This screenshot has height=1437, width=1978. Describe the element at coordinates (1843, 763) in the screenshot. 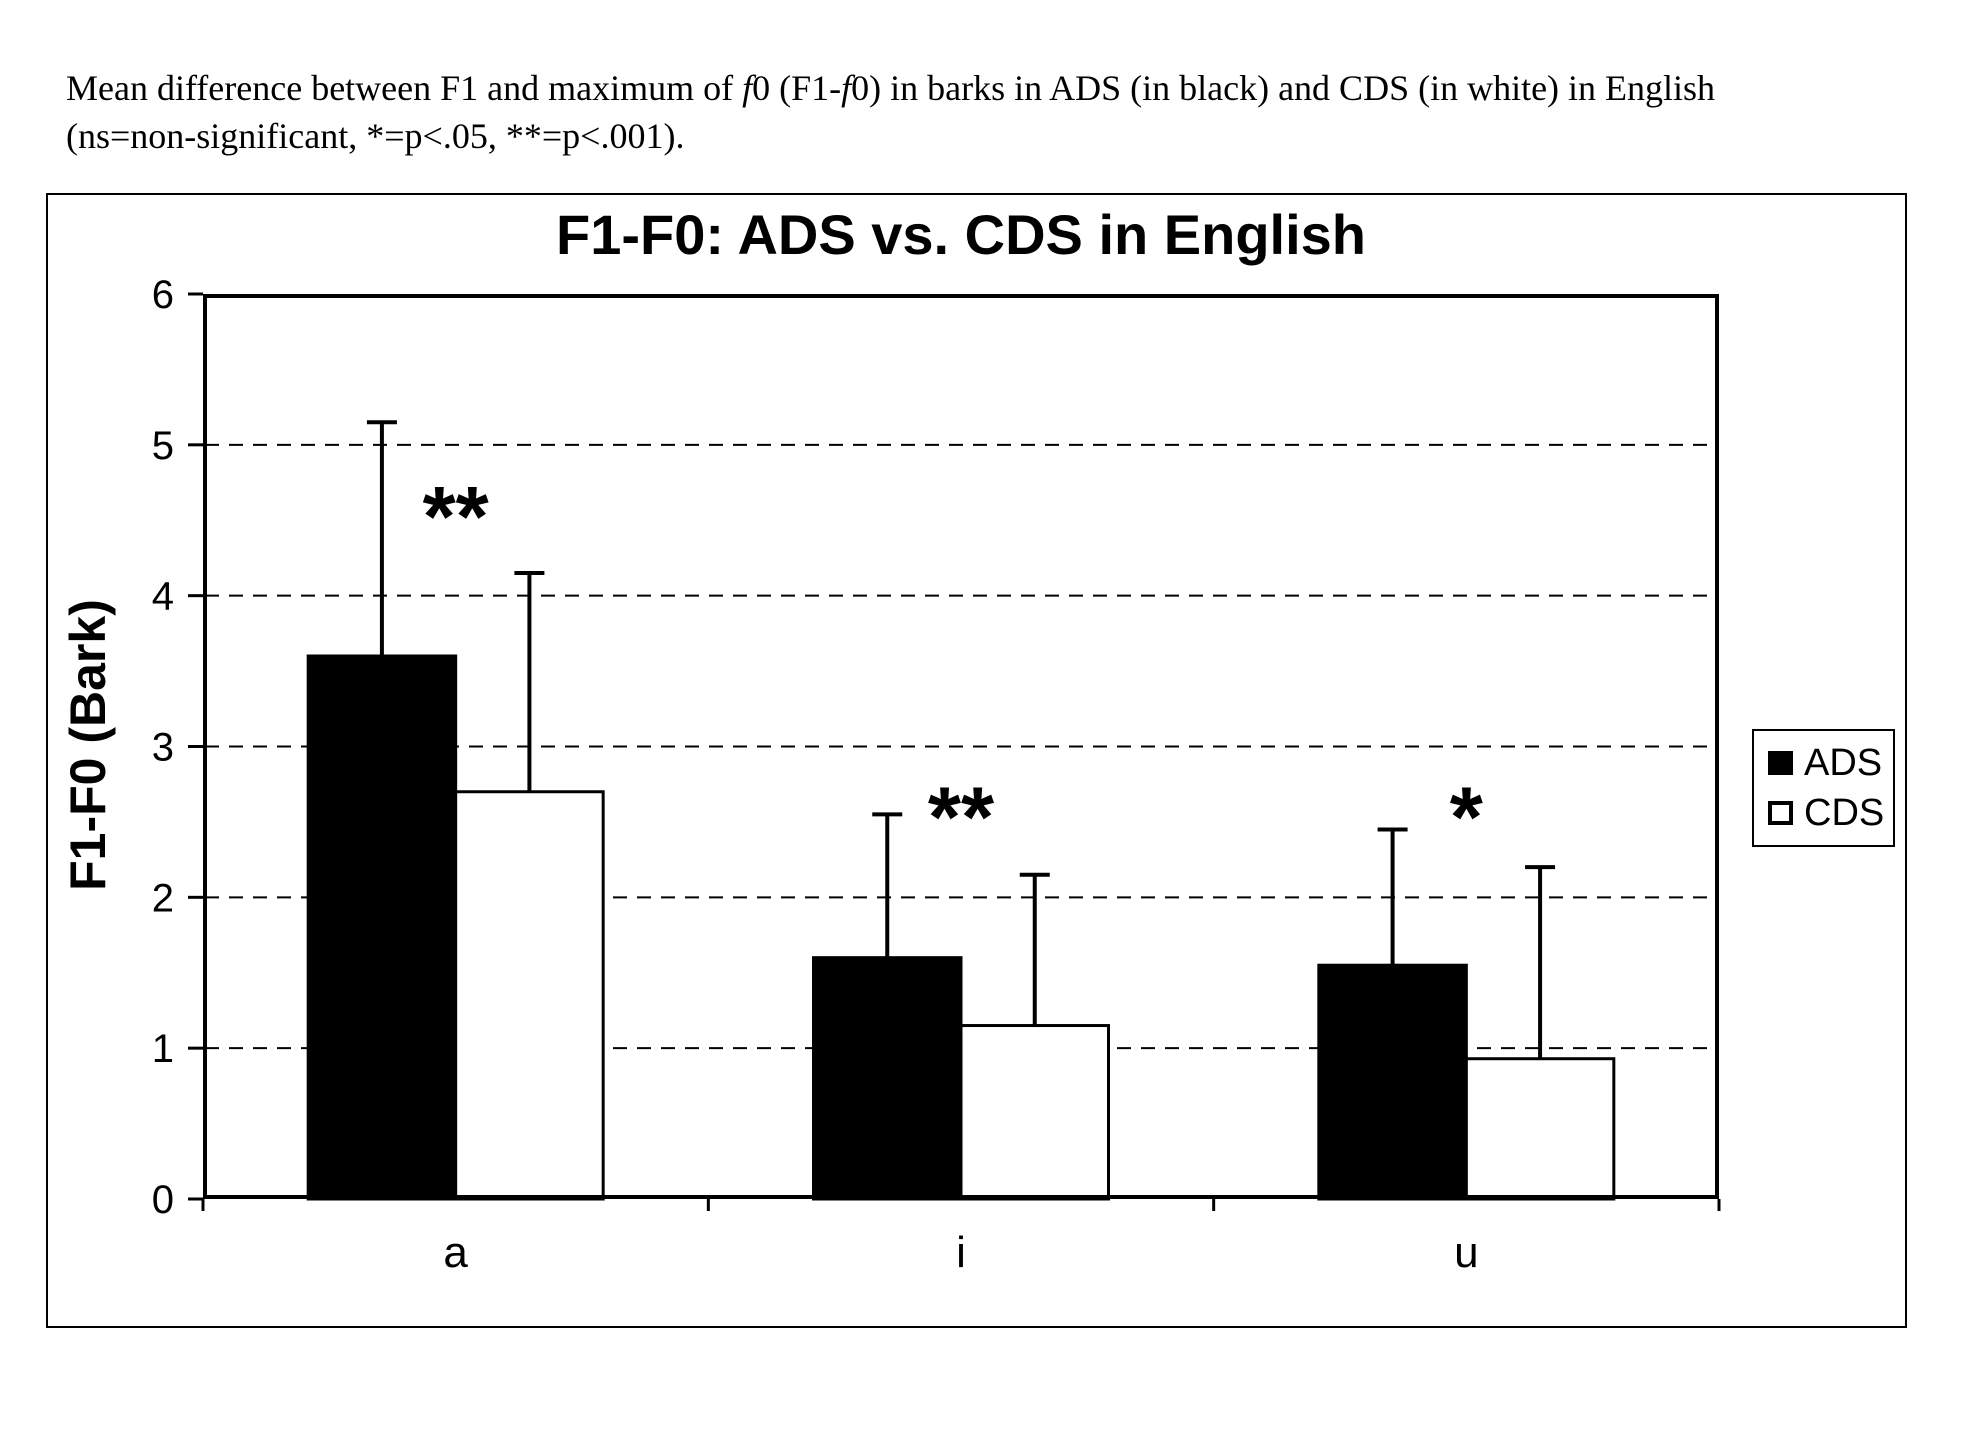

I see `legend-label-ads: ADS` at that location.